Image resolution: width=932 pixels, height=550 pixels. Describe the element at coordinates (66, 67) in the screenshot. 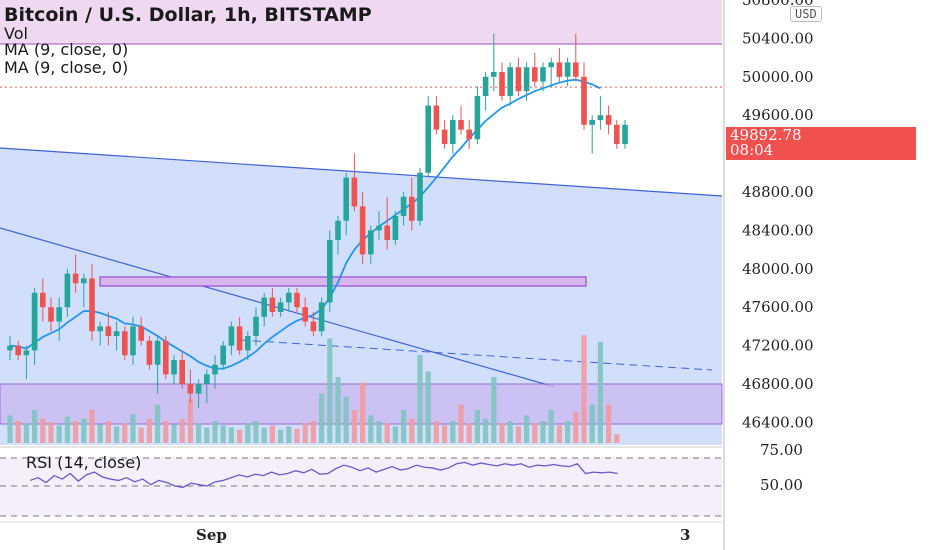

I see `ma-indicator-label-2: MA (9, close, 0)` at that location.